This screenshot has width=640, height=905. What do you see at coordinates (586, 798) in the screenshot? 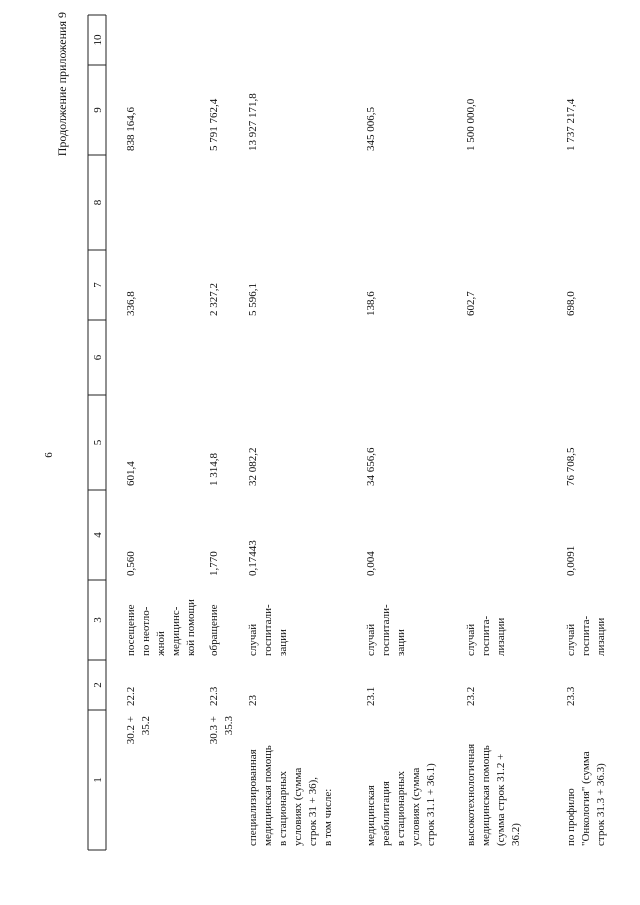
I see `cell-text: "Онкология" (сумма` at bounding box center [586, 798].